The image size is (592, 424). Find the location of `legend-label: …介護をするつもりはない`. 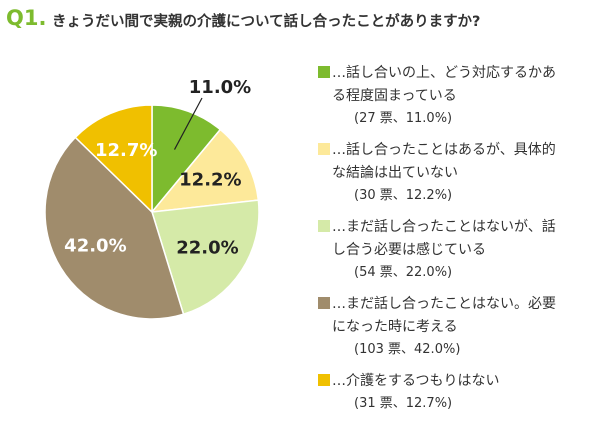

legend-label: …介護をするつもりはない is located at coordinates (416, 381).